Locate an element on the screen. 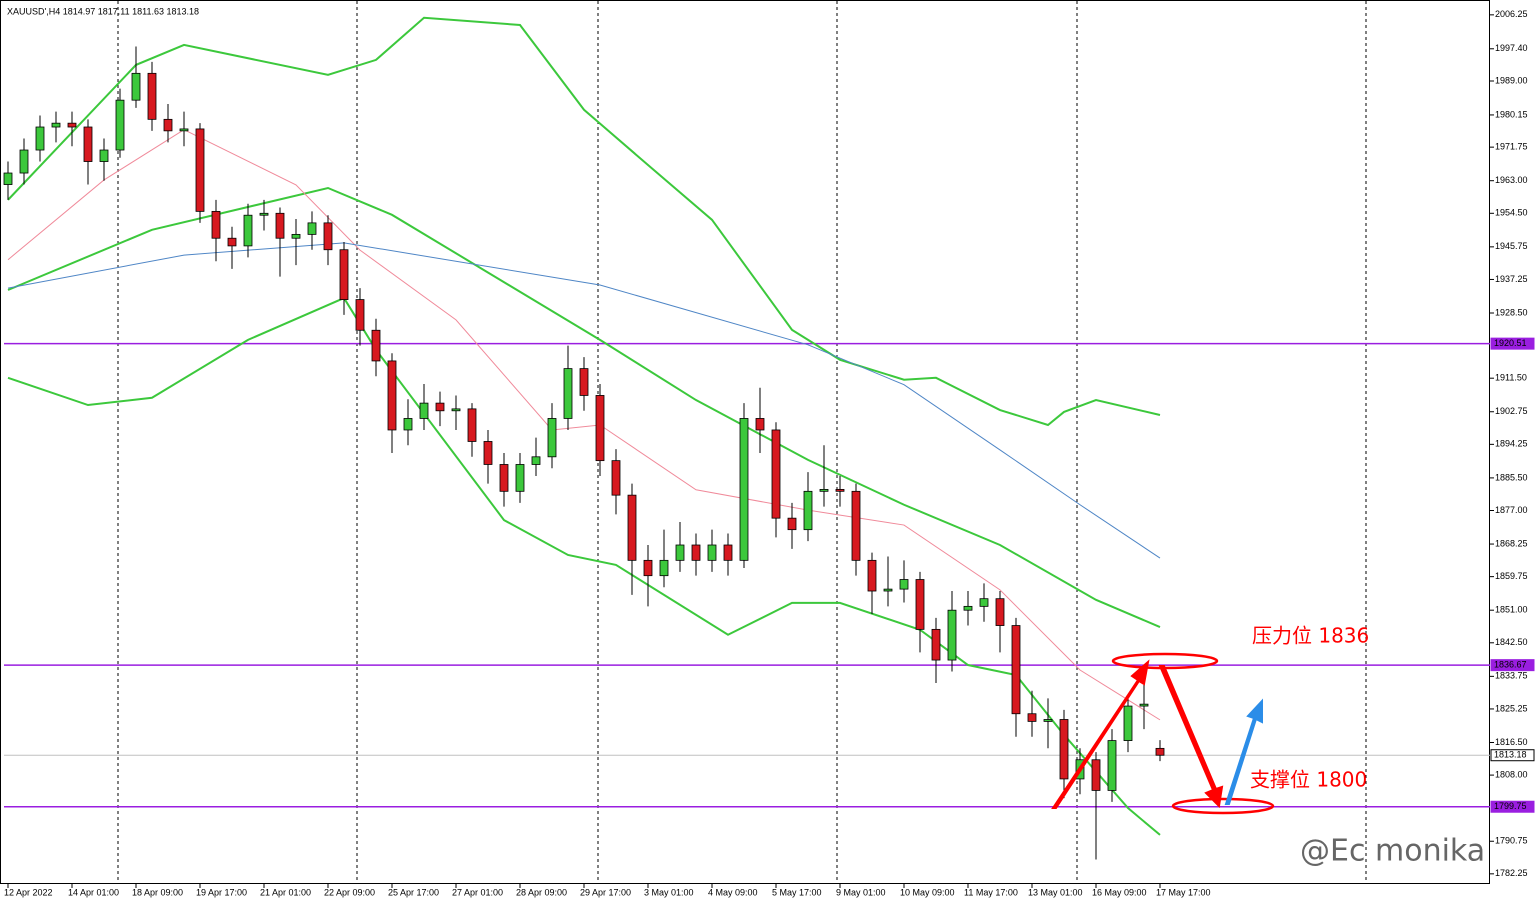 Image resolution: width=1538 pixels, height=905 pixels. y-tick-label: 1833.75 is located at coordinates (1511, 676).